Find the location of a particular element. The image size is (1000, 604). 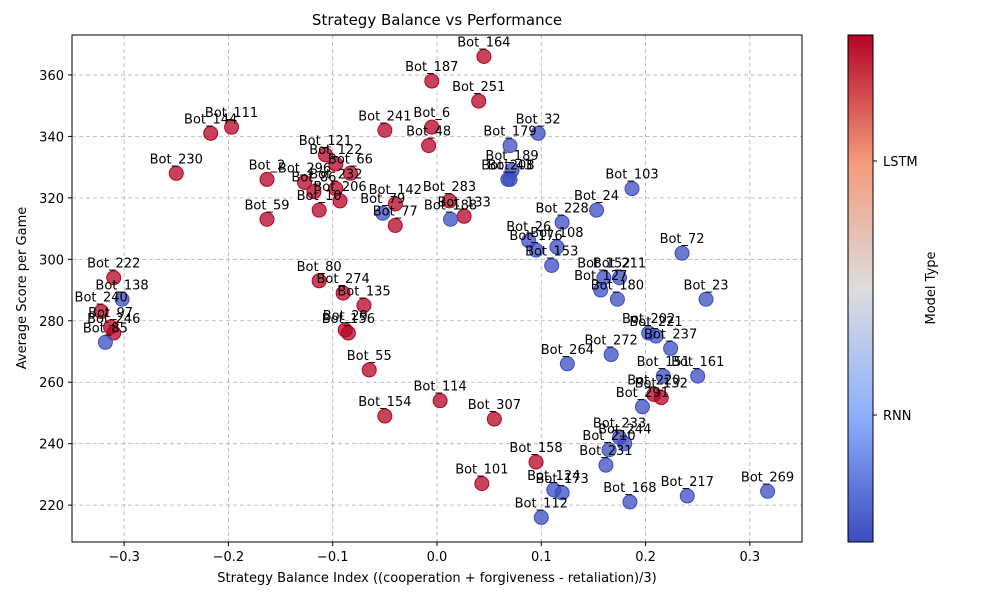

point-label: Bot_80 is located at coordinates (319, 267).